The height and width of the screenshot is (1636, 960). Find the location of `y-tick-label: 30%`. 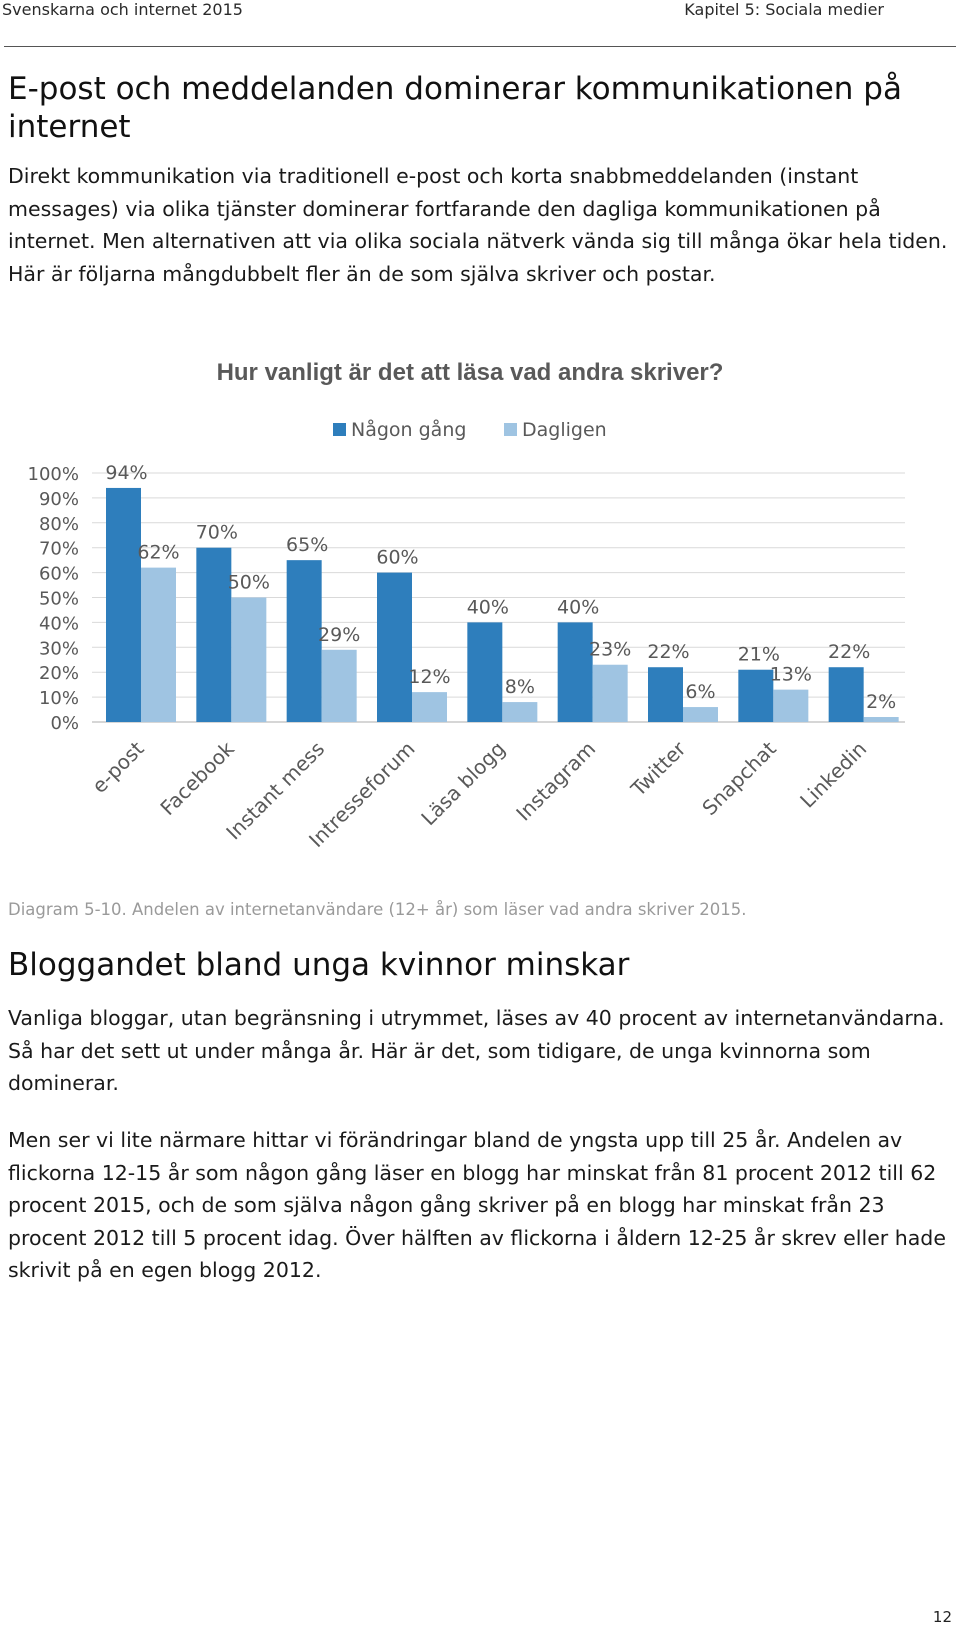

y-tick-label: 30% is located at coordinates (59, 648).